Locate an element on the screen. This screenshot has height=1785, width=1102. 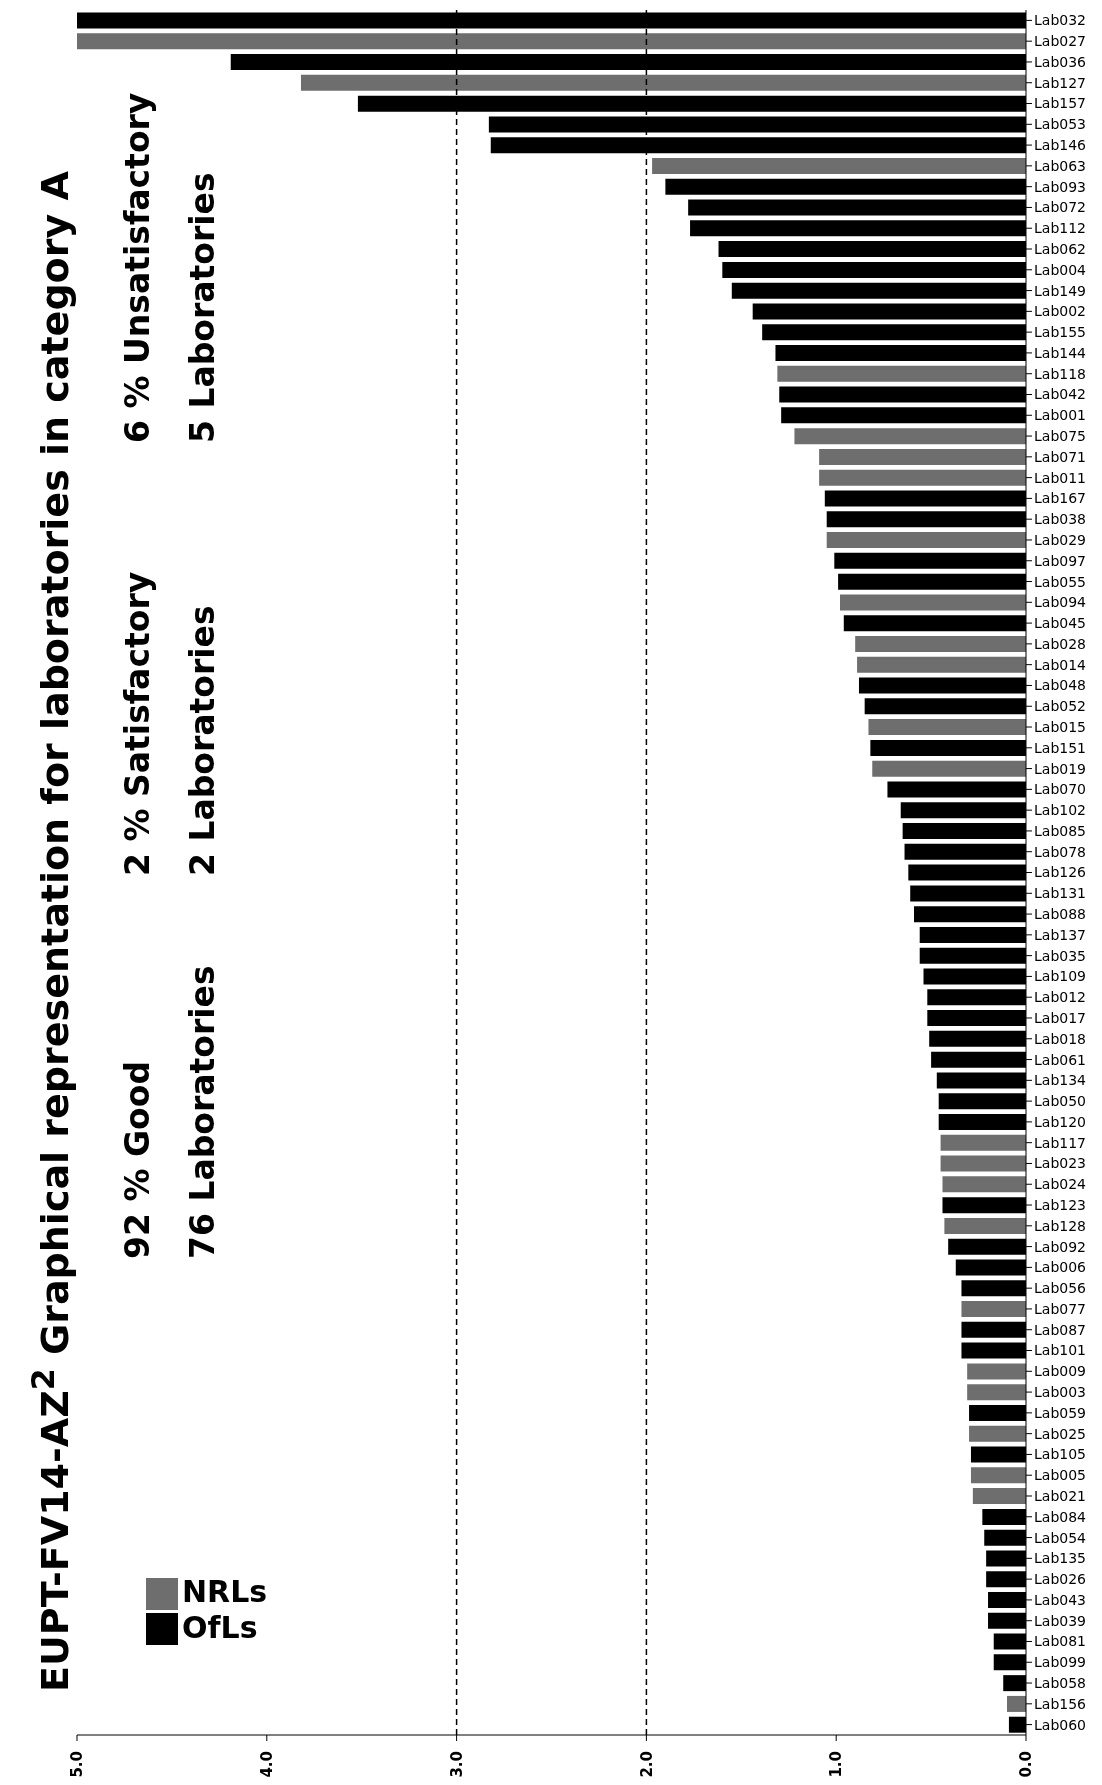
y-tick-label: Lab061 is located at coordinates (1060, 1059).